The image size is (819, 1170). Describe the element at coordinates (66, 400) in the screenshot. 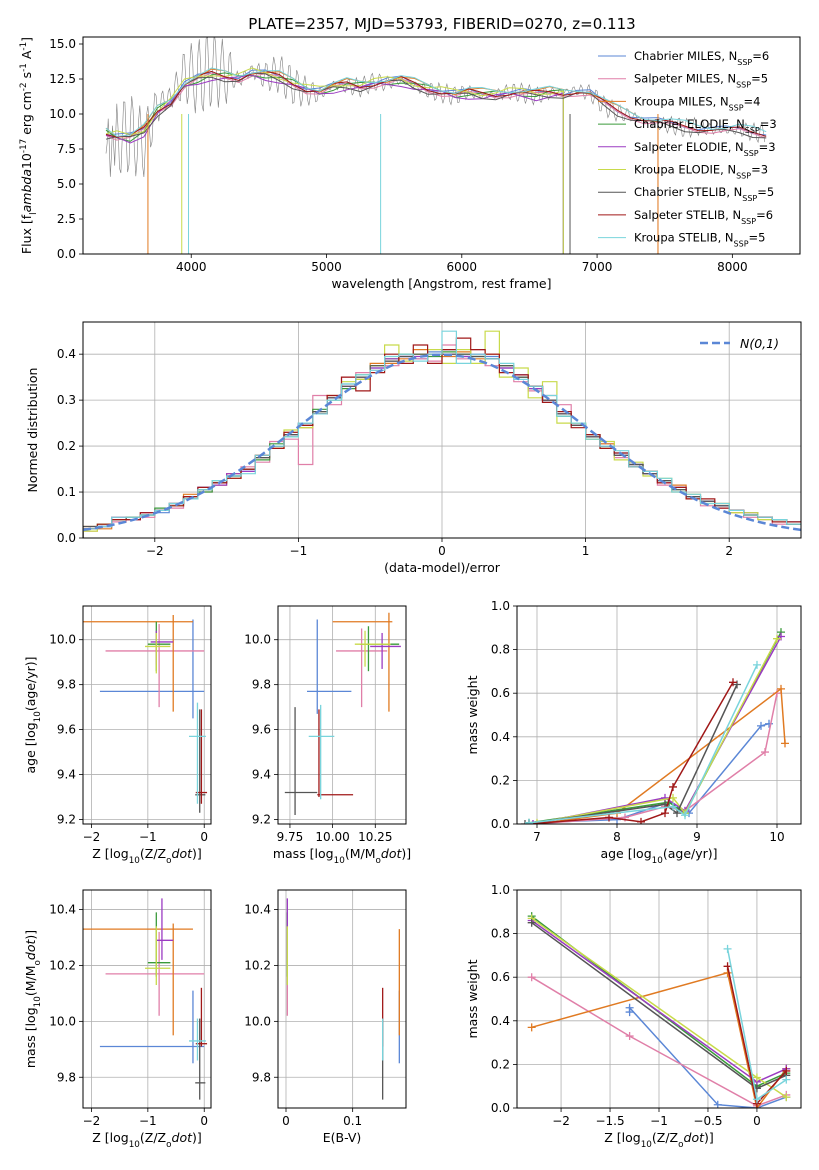

I see `y-tick-label: 0.3` at that location.